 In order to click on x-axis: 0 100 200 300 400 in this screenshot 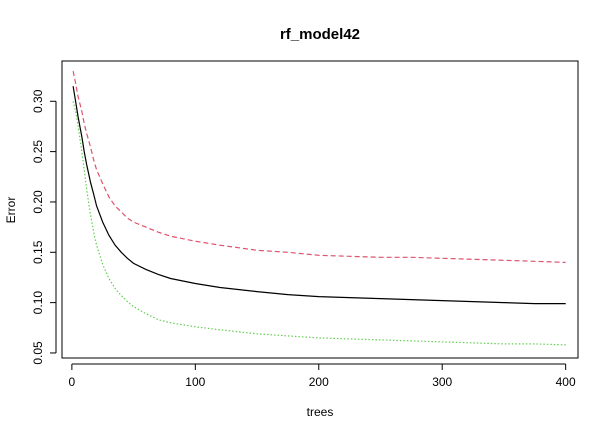, I will do `click(322, 376)`.